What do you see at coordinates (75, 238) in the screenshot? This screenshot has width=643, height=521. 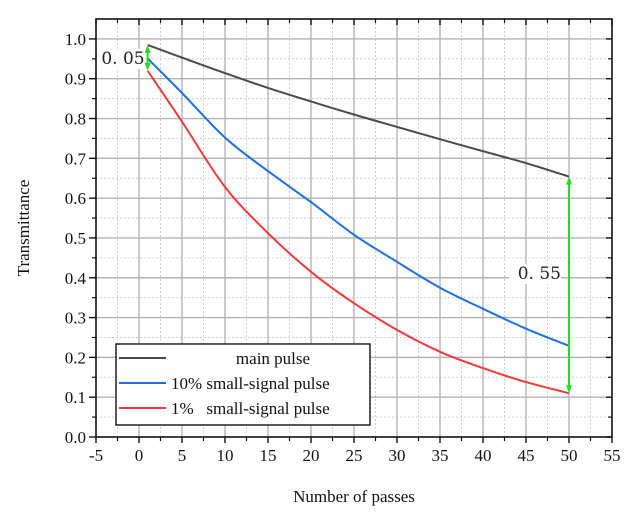 I see `y-tick-label: 0.5` at bounding box center [75, 238].